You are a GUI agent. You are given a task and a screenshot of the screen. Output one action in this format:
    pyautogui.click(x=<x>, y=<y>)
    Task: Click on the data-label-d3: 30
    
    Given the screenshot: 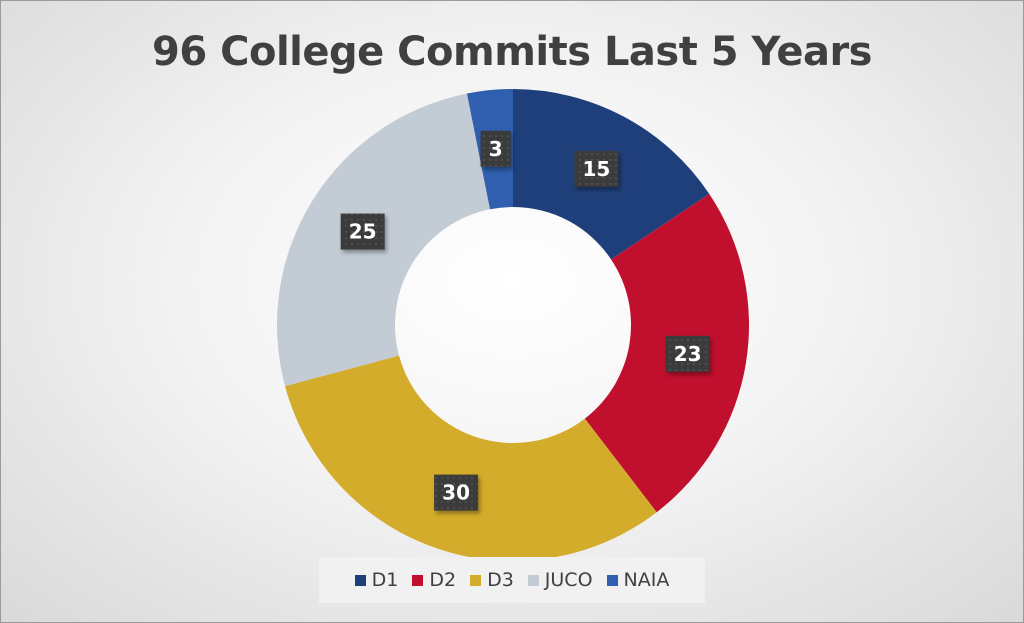 What is the action you would take?
    pyautogui.click(x=456, y=492)
    